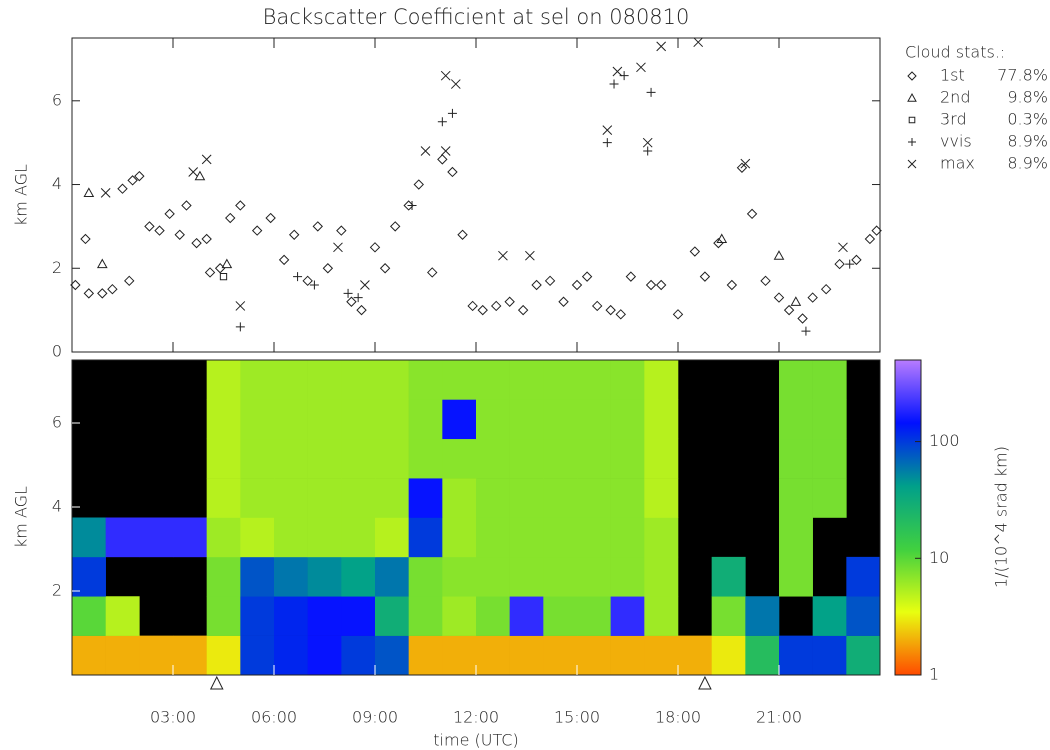 Image resolution: width=1050 pixels, height=750 pixels. What do you see at coordinates (216, 682) in the screenshot?
I see `time-marker` at bounding box center [216, 682].